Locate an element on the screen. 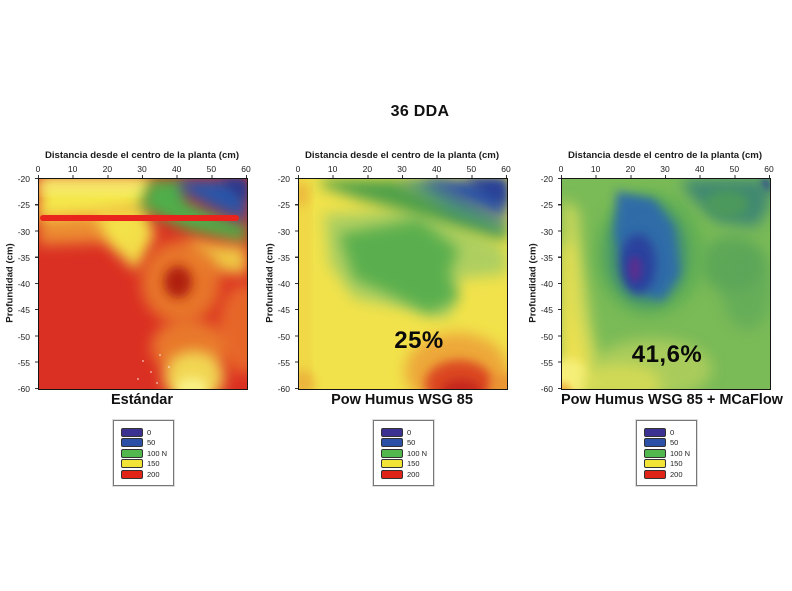  legend-label: 50 is located at coordinates (151, 442).